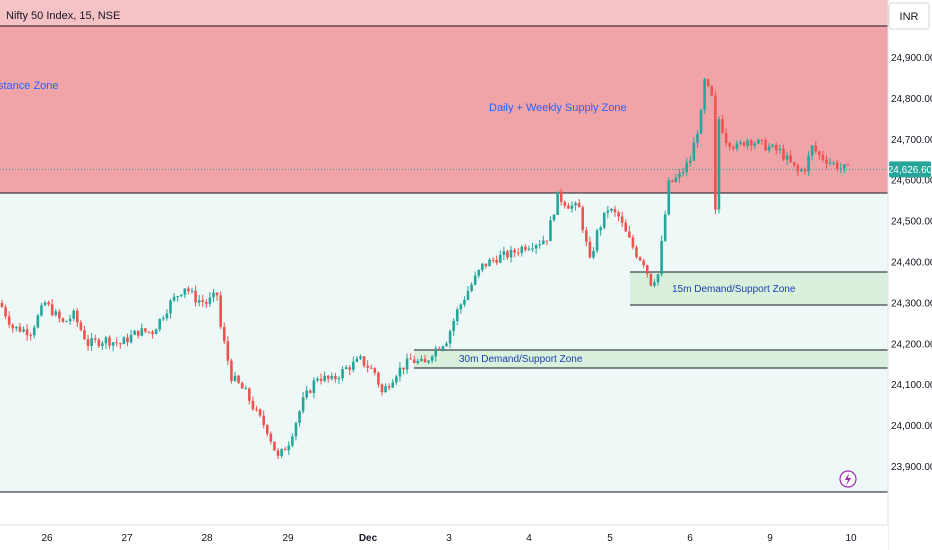  What do you see at coordinates (444, 537) in the screenshot?
I see `time-axis-panel` at bounding box center [444, 537].